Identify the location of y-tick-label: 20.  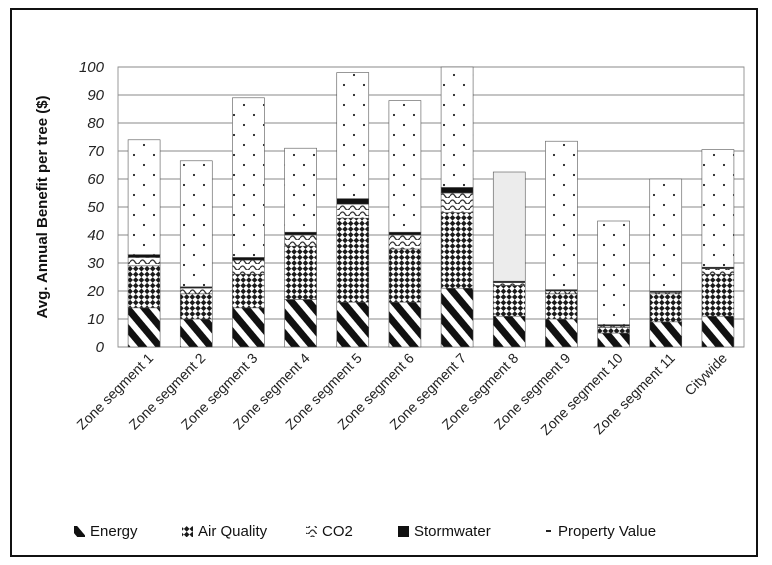
(95, 291).